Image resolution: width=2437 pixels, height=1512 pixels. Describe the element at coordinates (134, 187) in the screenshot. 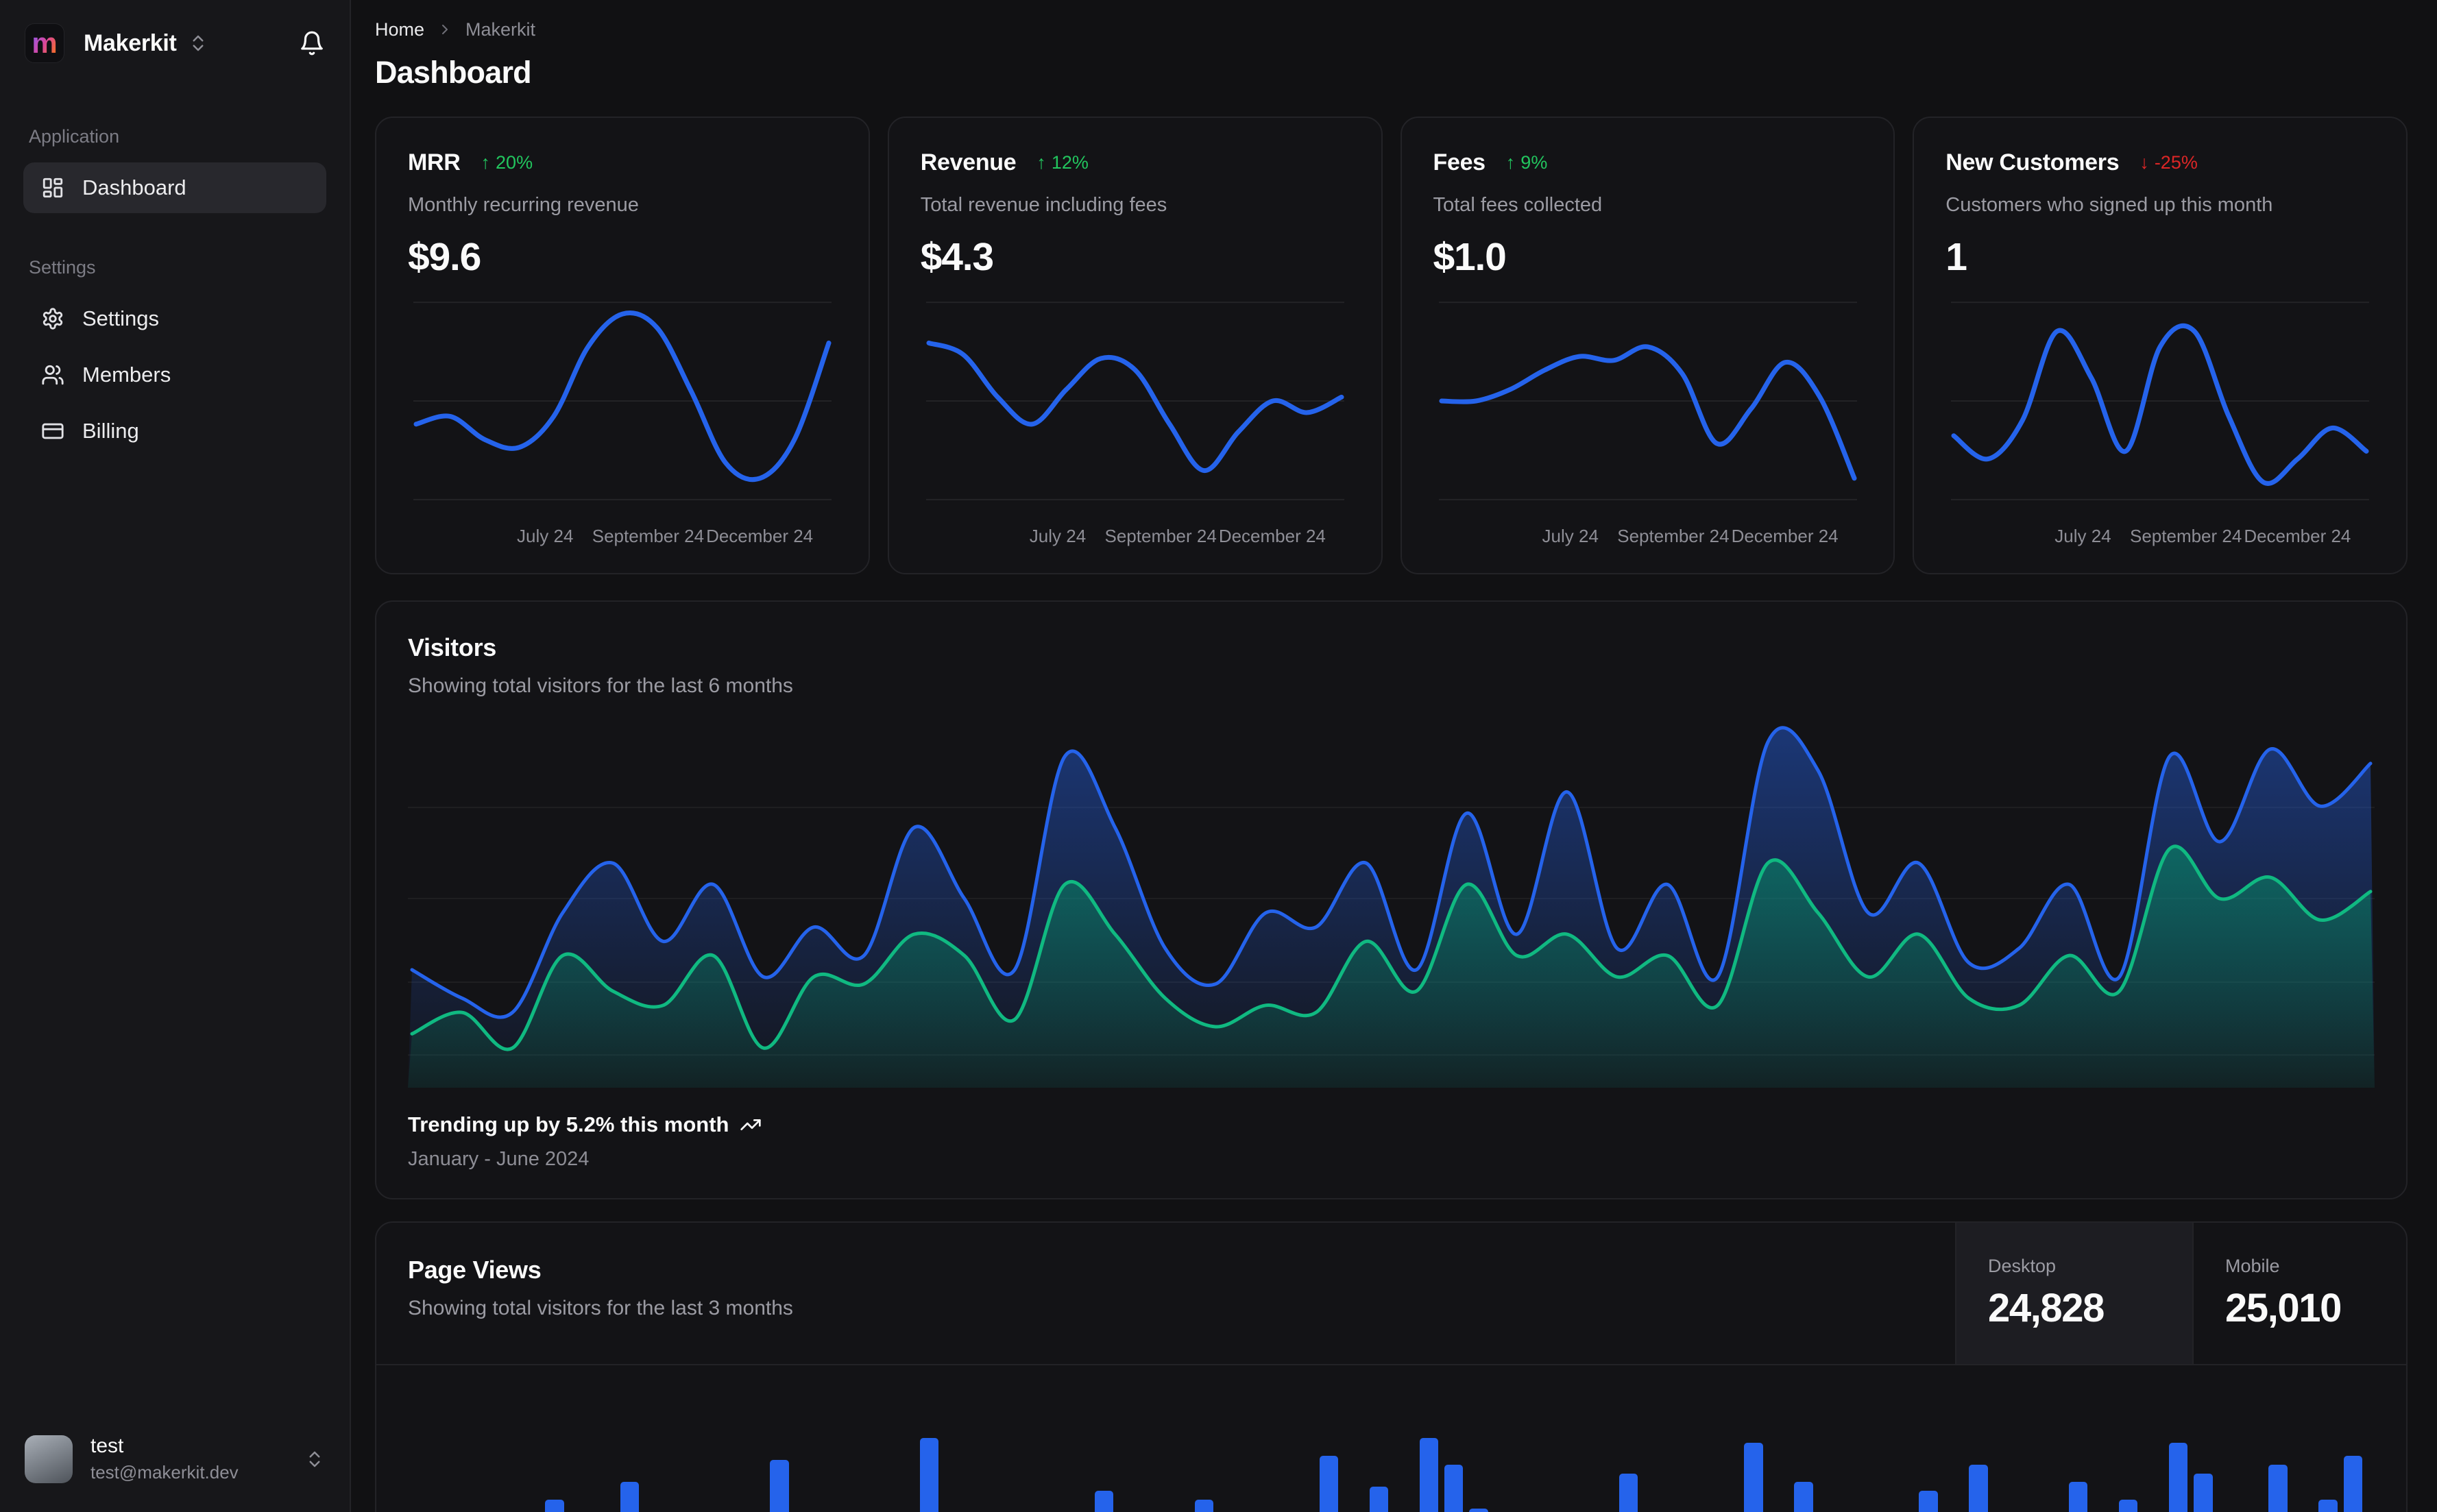

I see `sidebar-item-label: Dashboard` at that location.